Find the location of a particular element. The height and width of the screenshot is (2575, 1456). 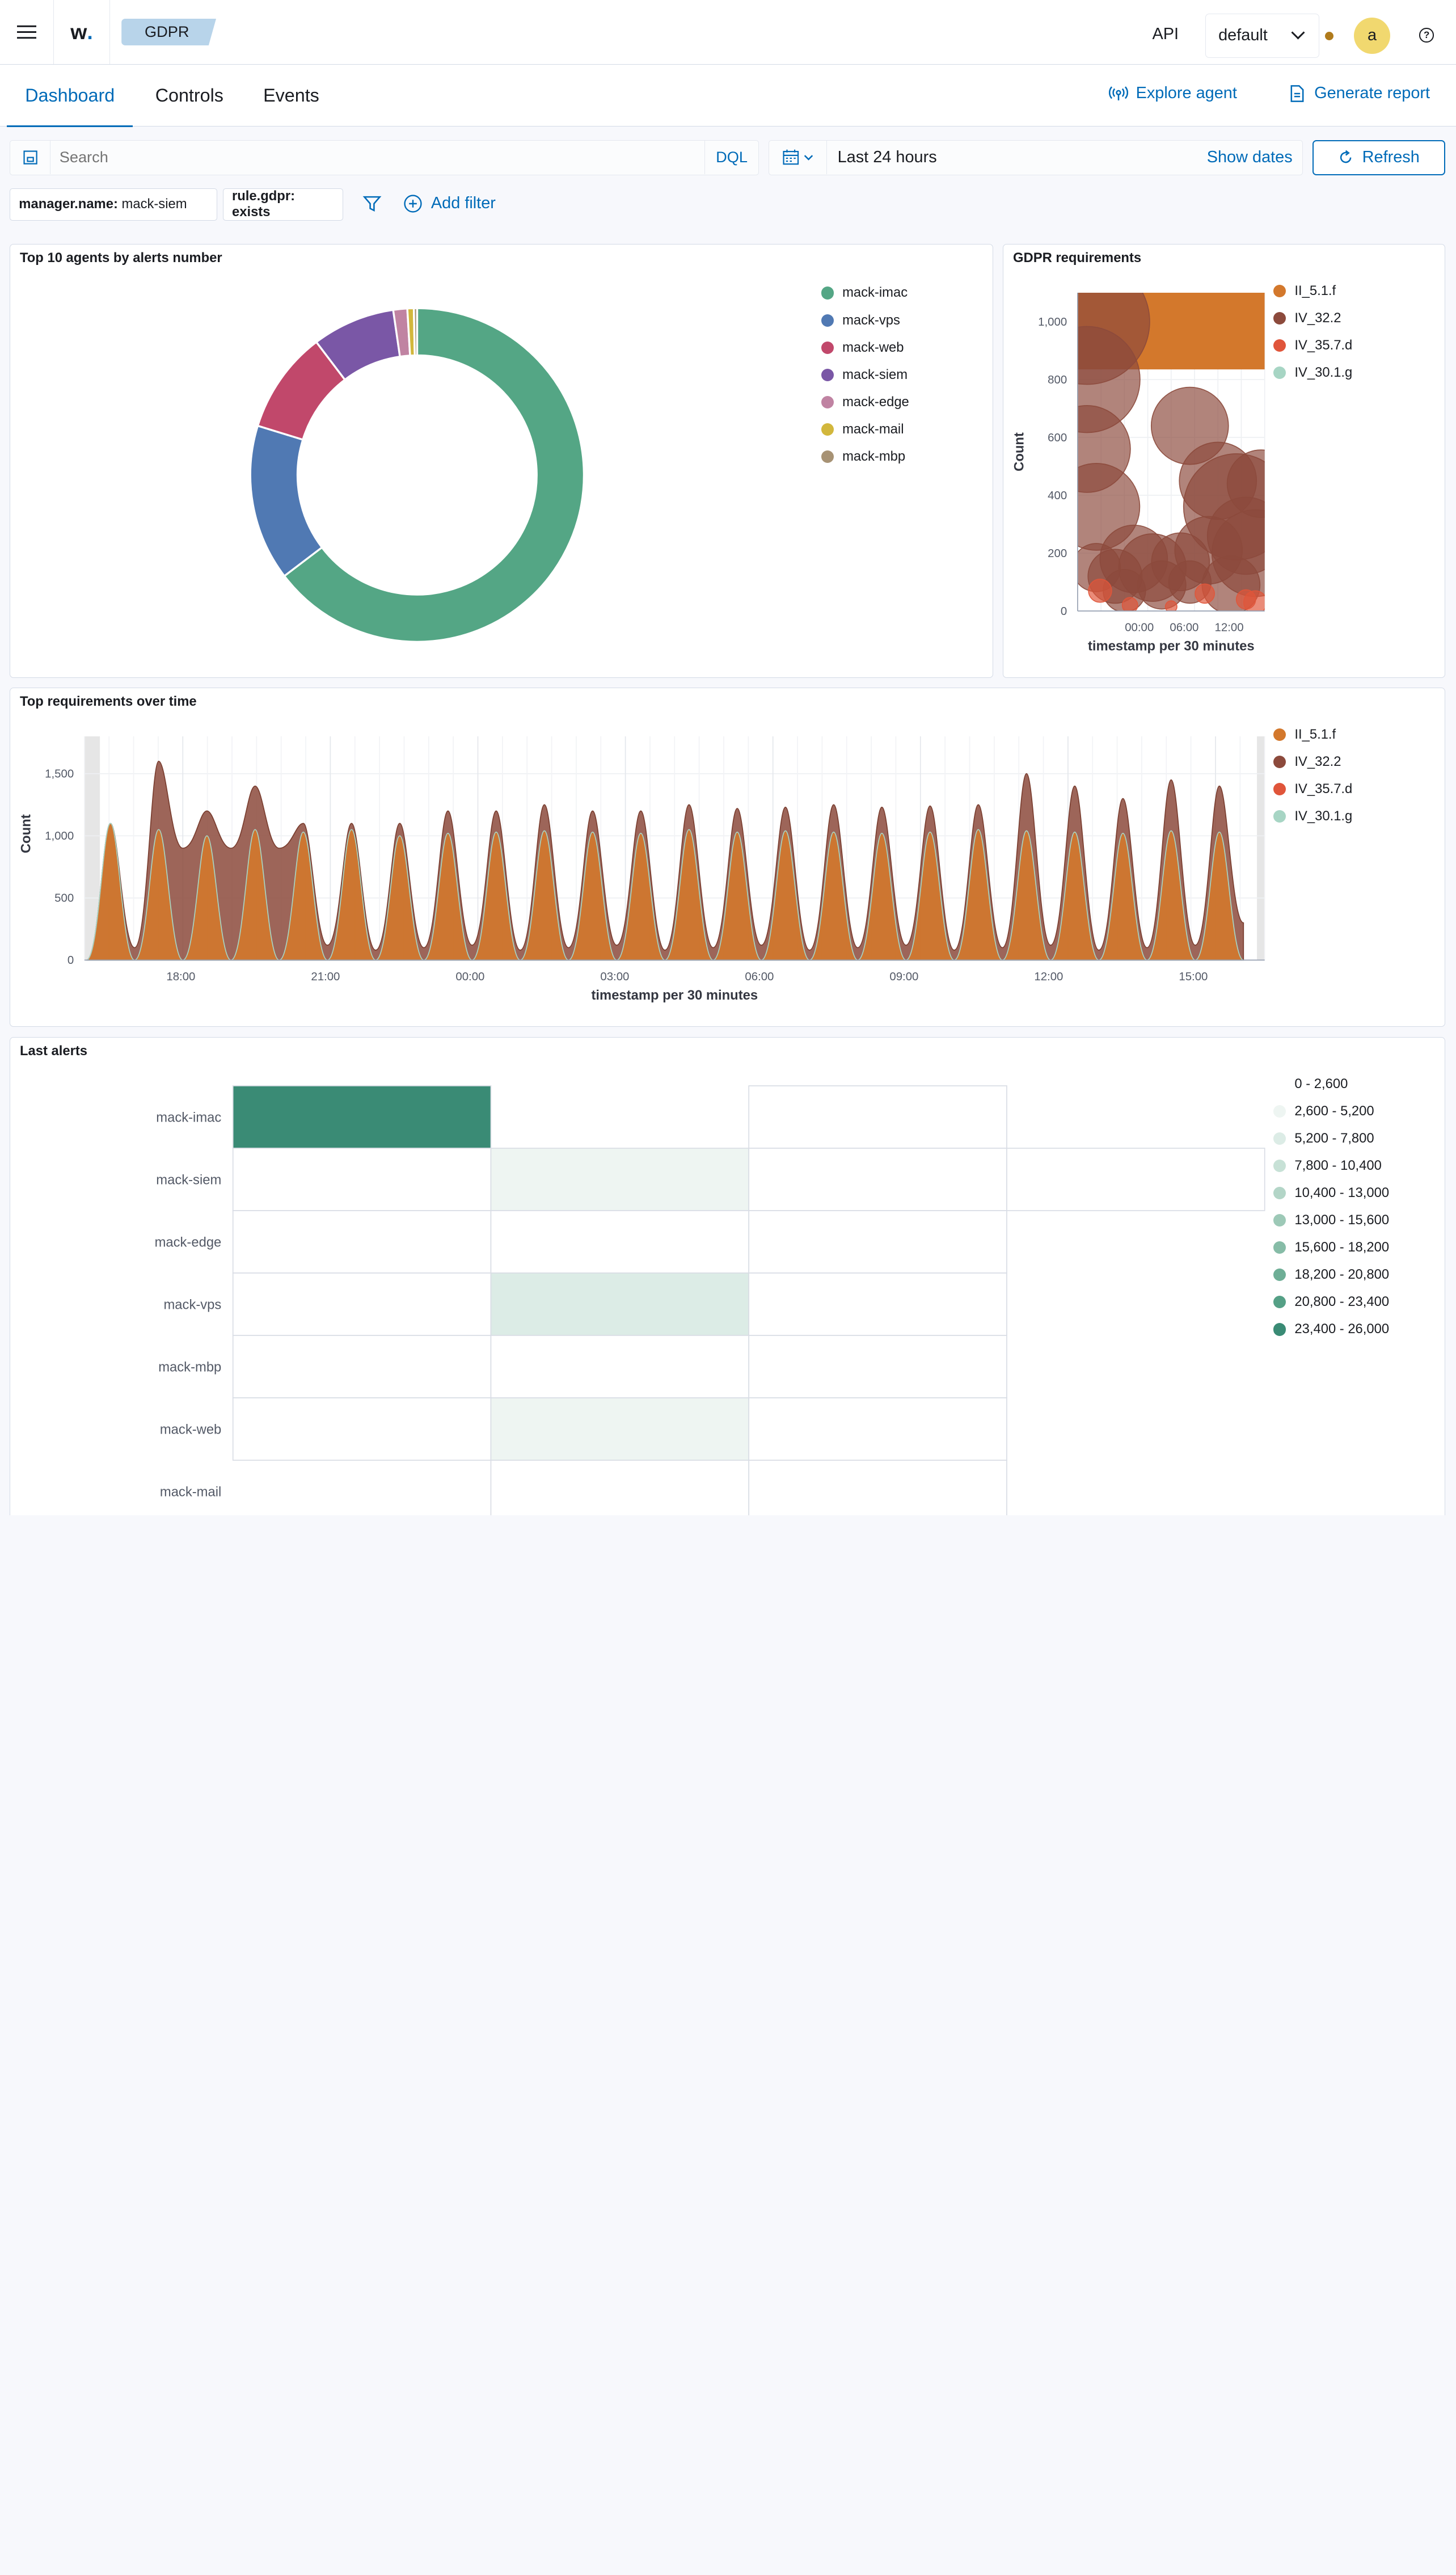

legend-item: mack-mail is located at coordinates (862, 429).